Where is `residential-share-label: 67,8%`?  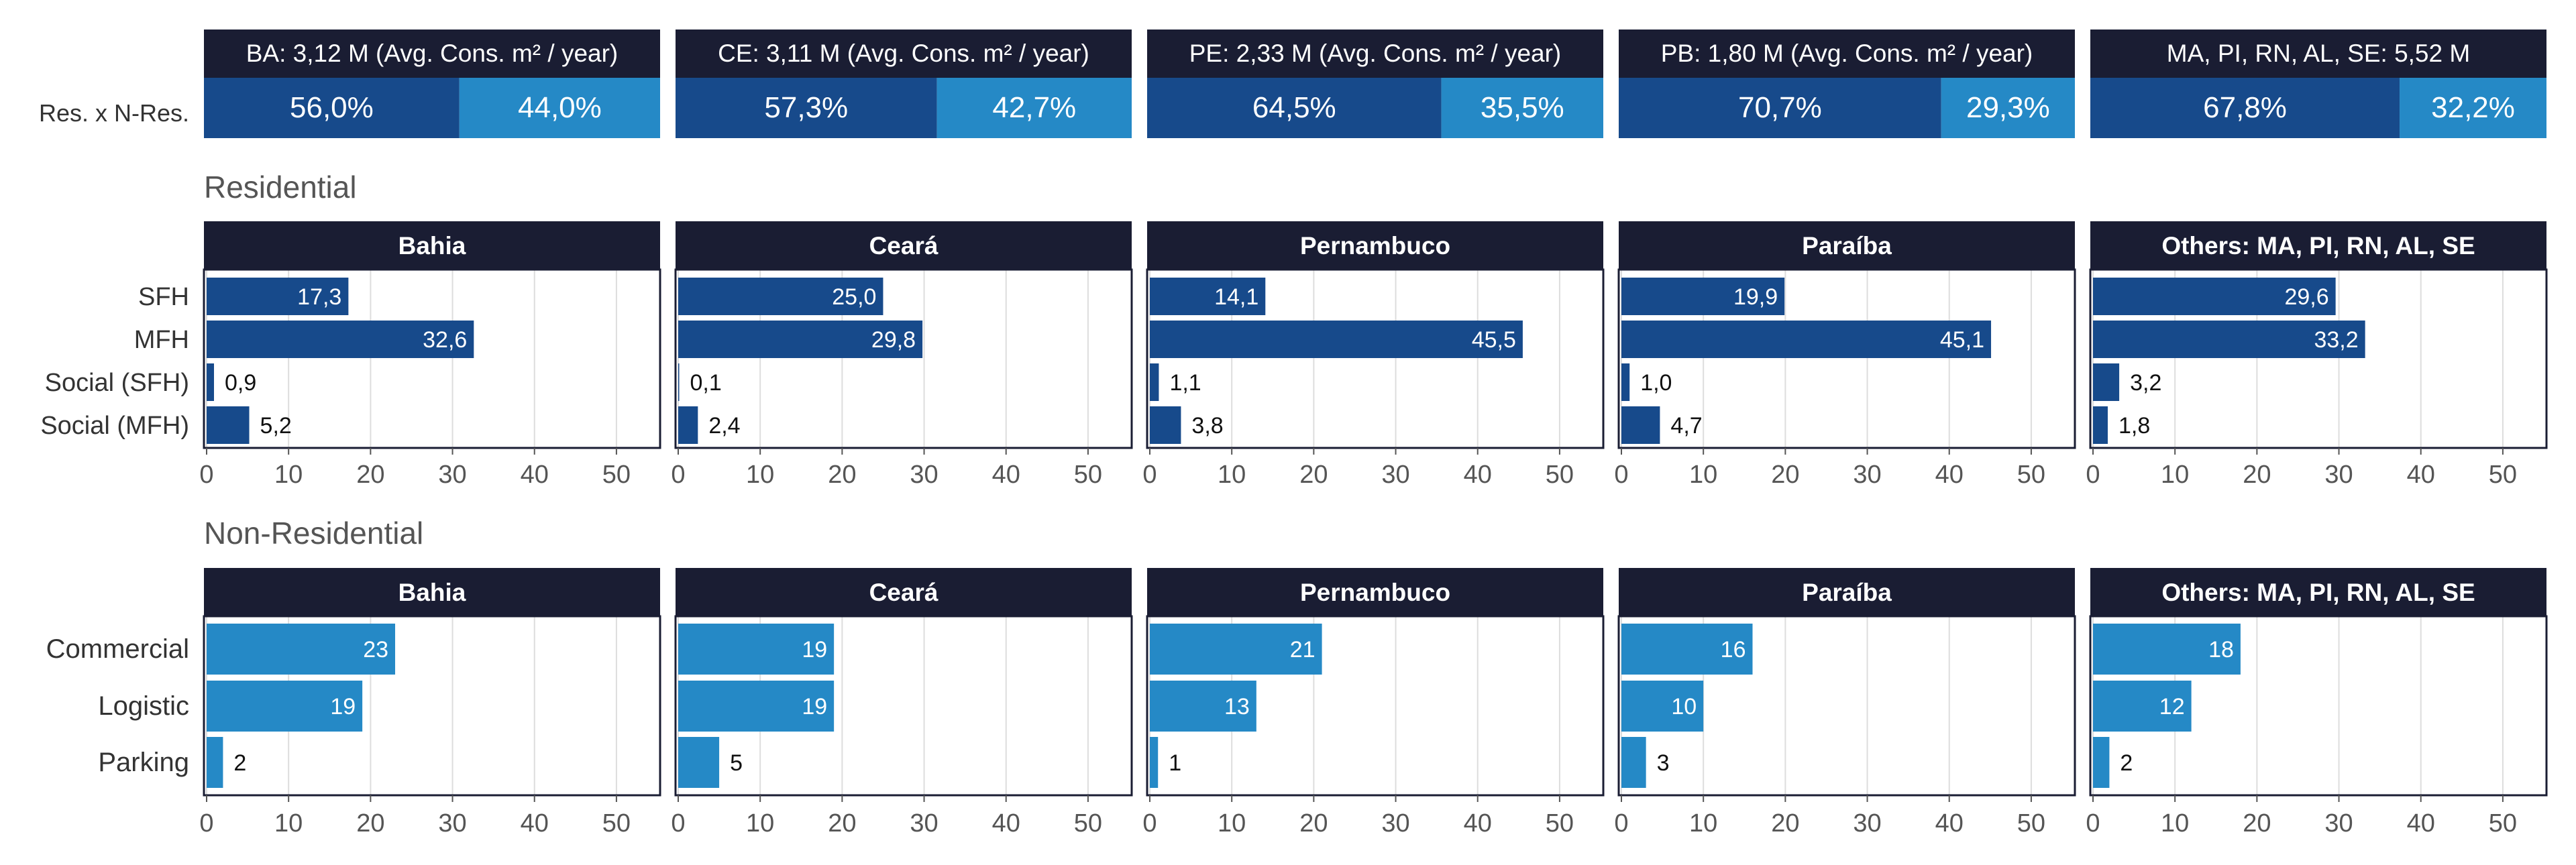
residential-share-label: 67,8% is located at coordinates (2245, 107).